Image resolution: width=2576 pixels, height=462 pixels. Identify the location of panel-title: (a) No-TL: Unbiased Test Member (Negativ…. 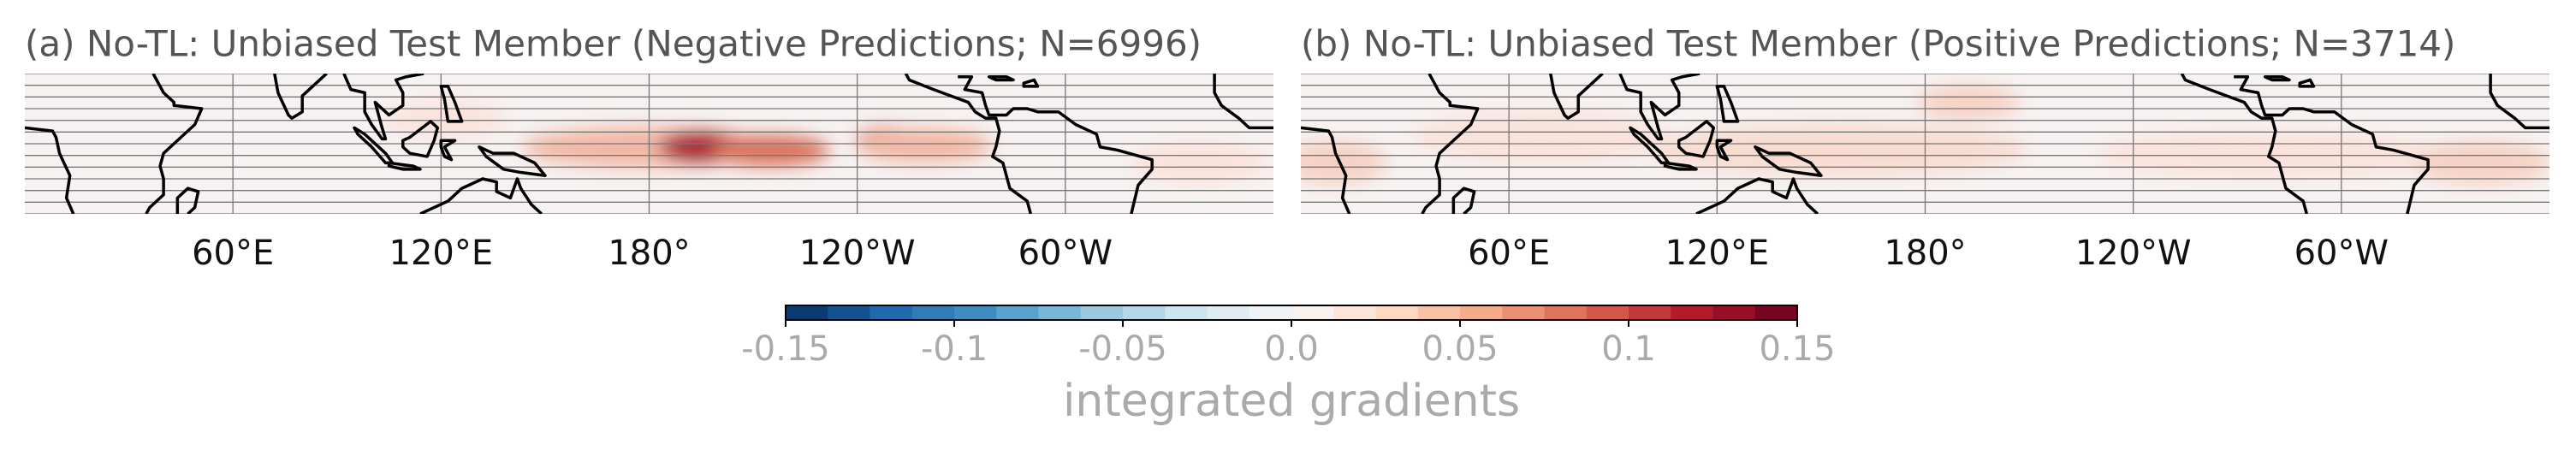
(613, 44).